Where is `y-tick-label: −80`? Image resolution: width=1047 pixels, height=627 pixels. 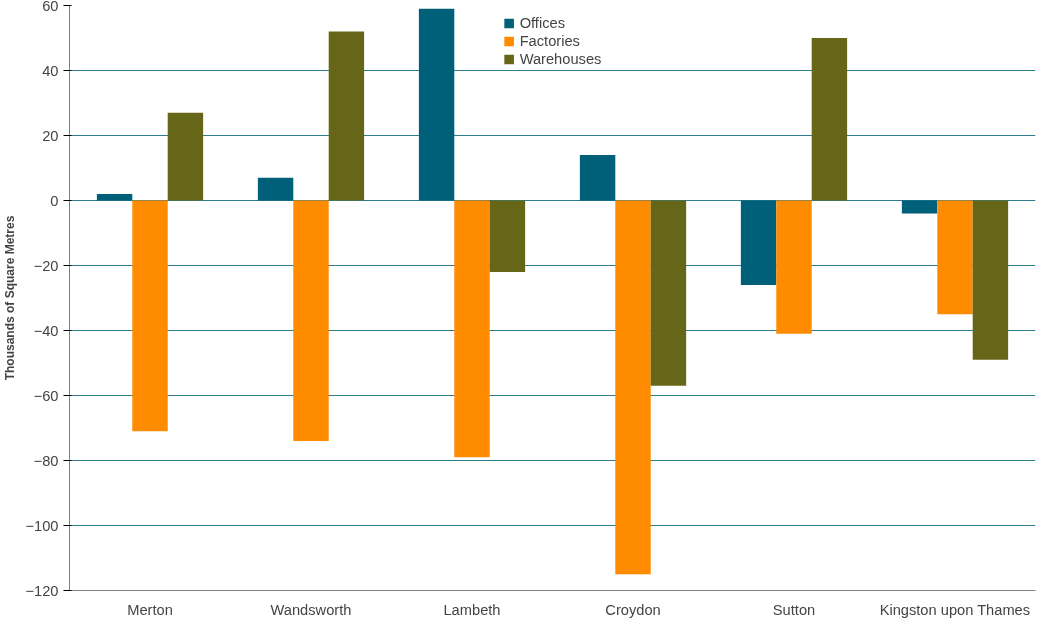
y-tick-label: −80 is located at coordinates (46, 460).